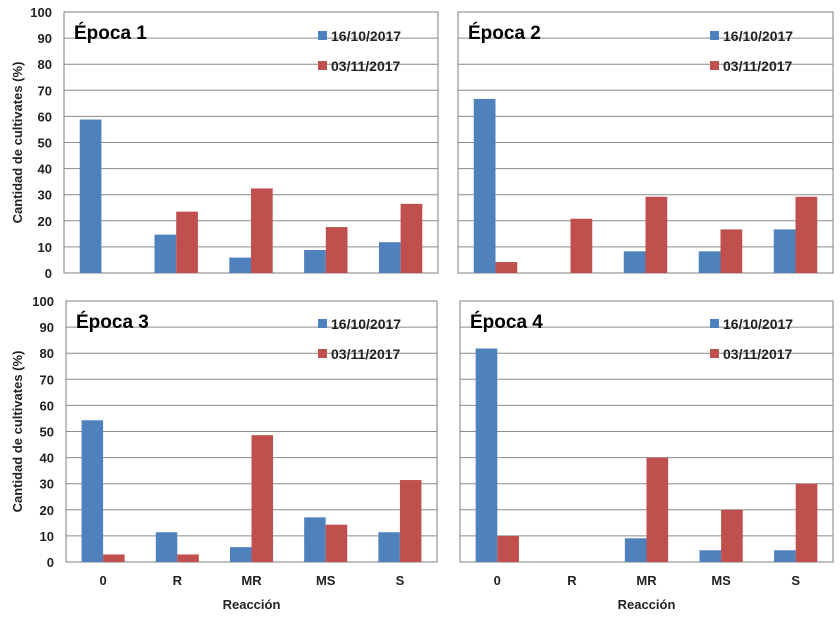 The width and height of the screenshot is (840, 618). Describe the element at coordinates (45, 38) in the screenshot. I see `chart0-y-tick-label: 90` at that location.